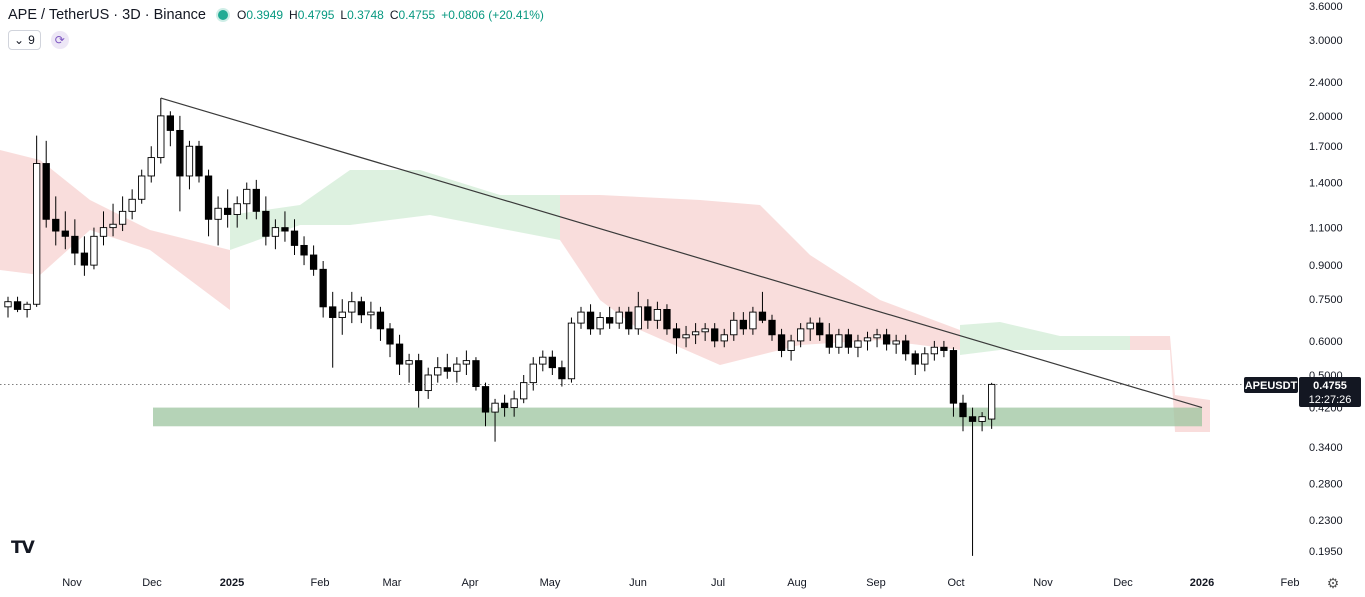 The width and height of the screenshot is (1365, 597). Describe the element at coordinates (1302, 392) in the screenshot. I see `last-price-label: APEUSDT 0.4755 12:27:26` at that location.